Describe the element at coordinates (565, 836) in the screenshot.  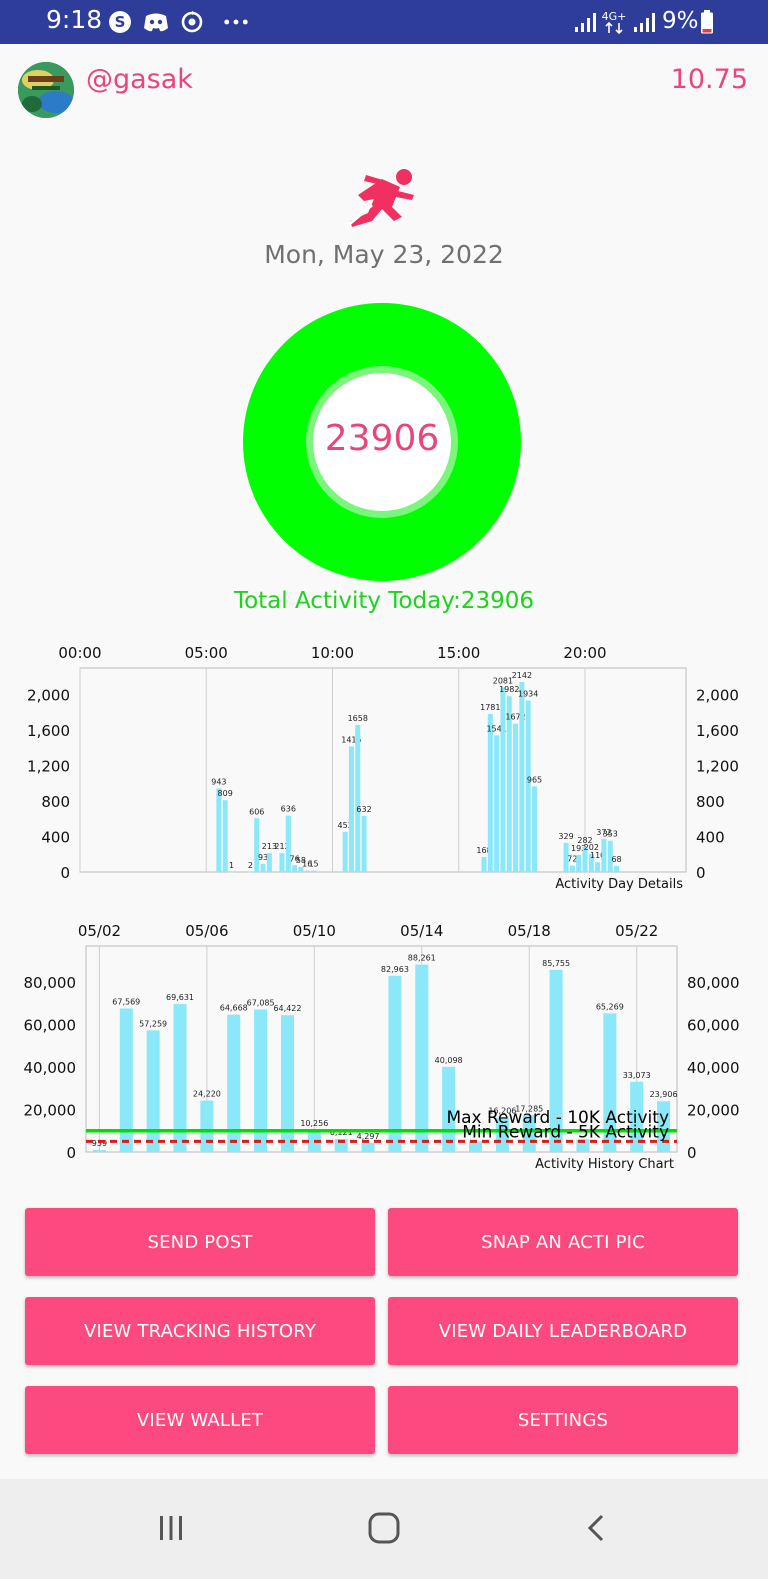
I see `bar-value-label: 329` at that location.